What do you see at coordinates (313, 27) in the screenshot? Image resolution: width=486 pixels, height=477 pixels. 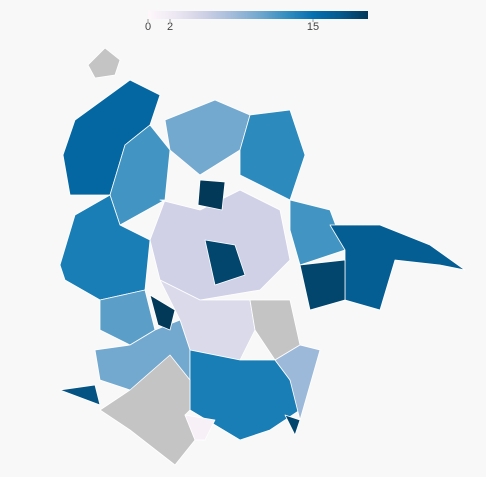 I see `legend-tick-label: 15` at bounding box center [313, 27].